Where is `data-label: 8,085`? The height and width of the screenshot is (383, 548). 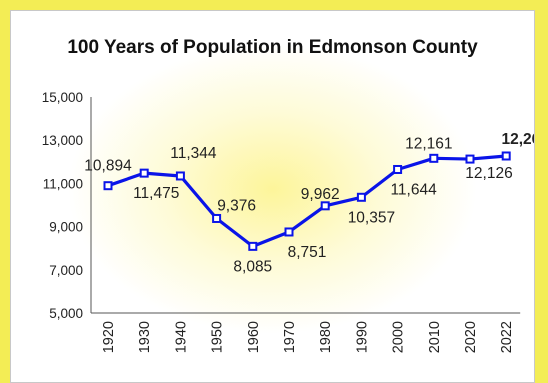 data-label: 8,085 is located at coordinates (252, 266).